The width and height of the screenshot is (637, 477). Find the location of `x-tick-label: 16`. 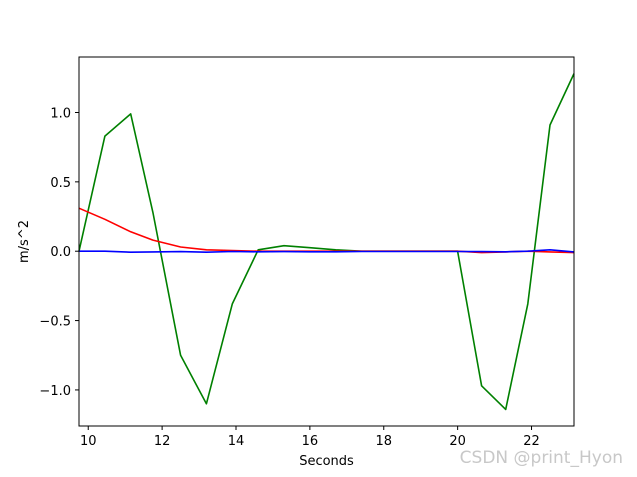

x-tick-label: 16 is located at coordinates (310, 441).